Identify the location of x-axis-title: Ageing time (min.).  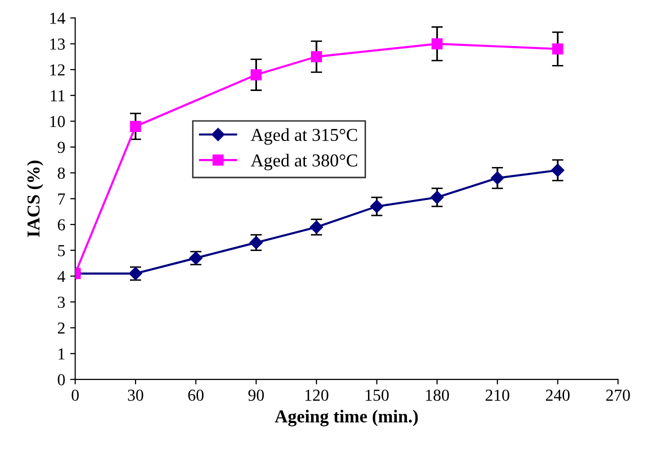
(346, 418).